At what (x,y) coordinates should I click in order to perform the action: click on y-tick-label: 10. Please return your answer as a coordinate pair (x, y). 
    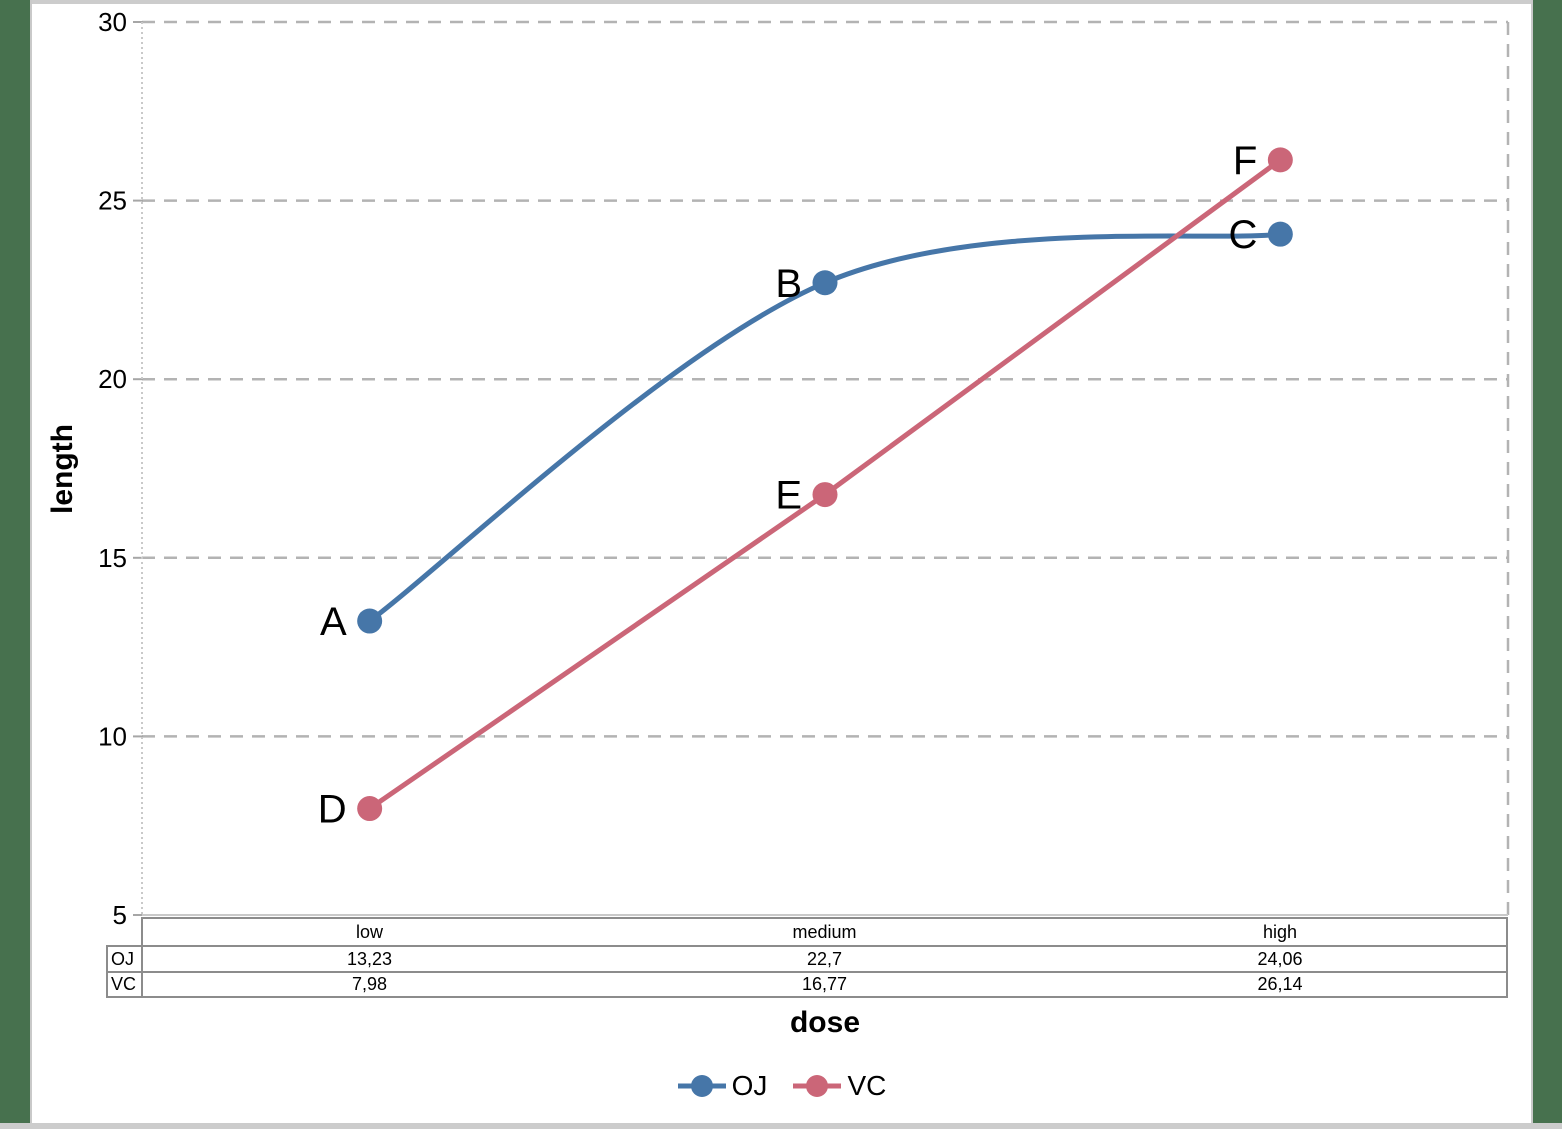
    Looking at the image, I should click on (112, 736).